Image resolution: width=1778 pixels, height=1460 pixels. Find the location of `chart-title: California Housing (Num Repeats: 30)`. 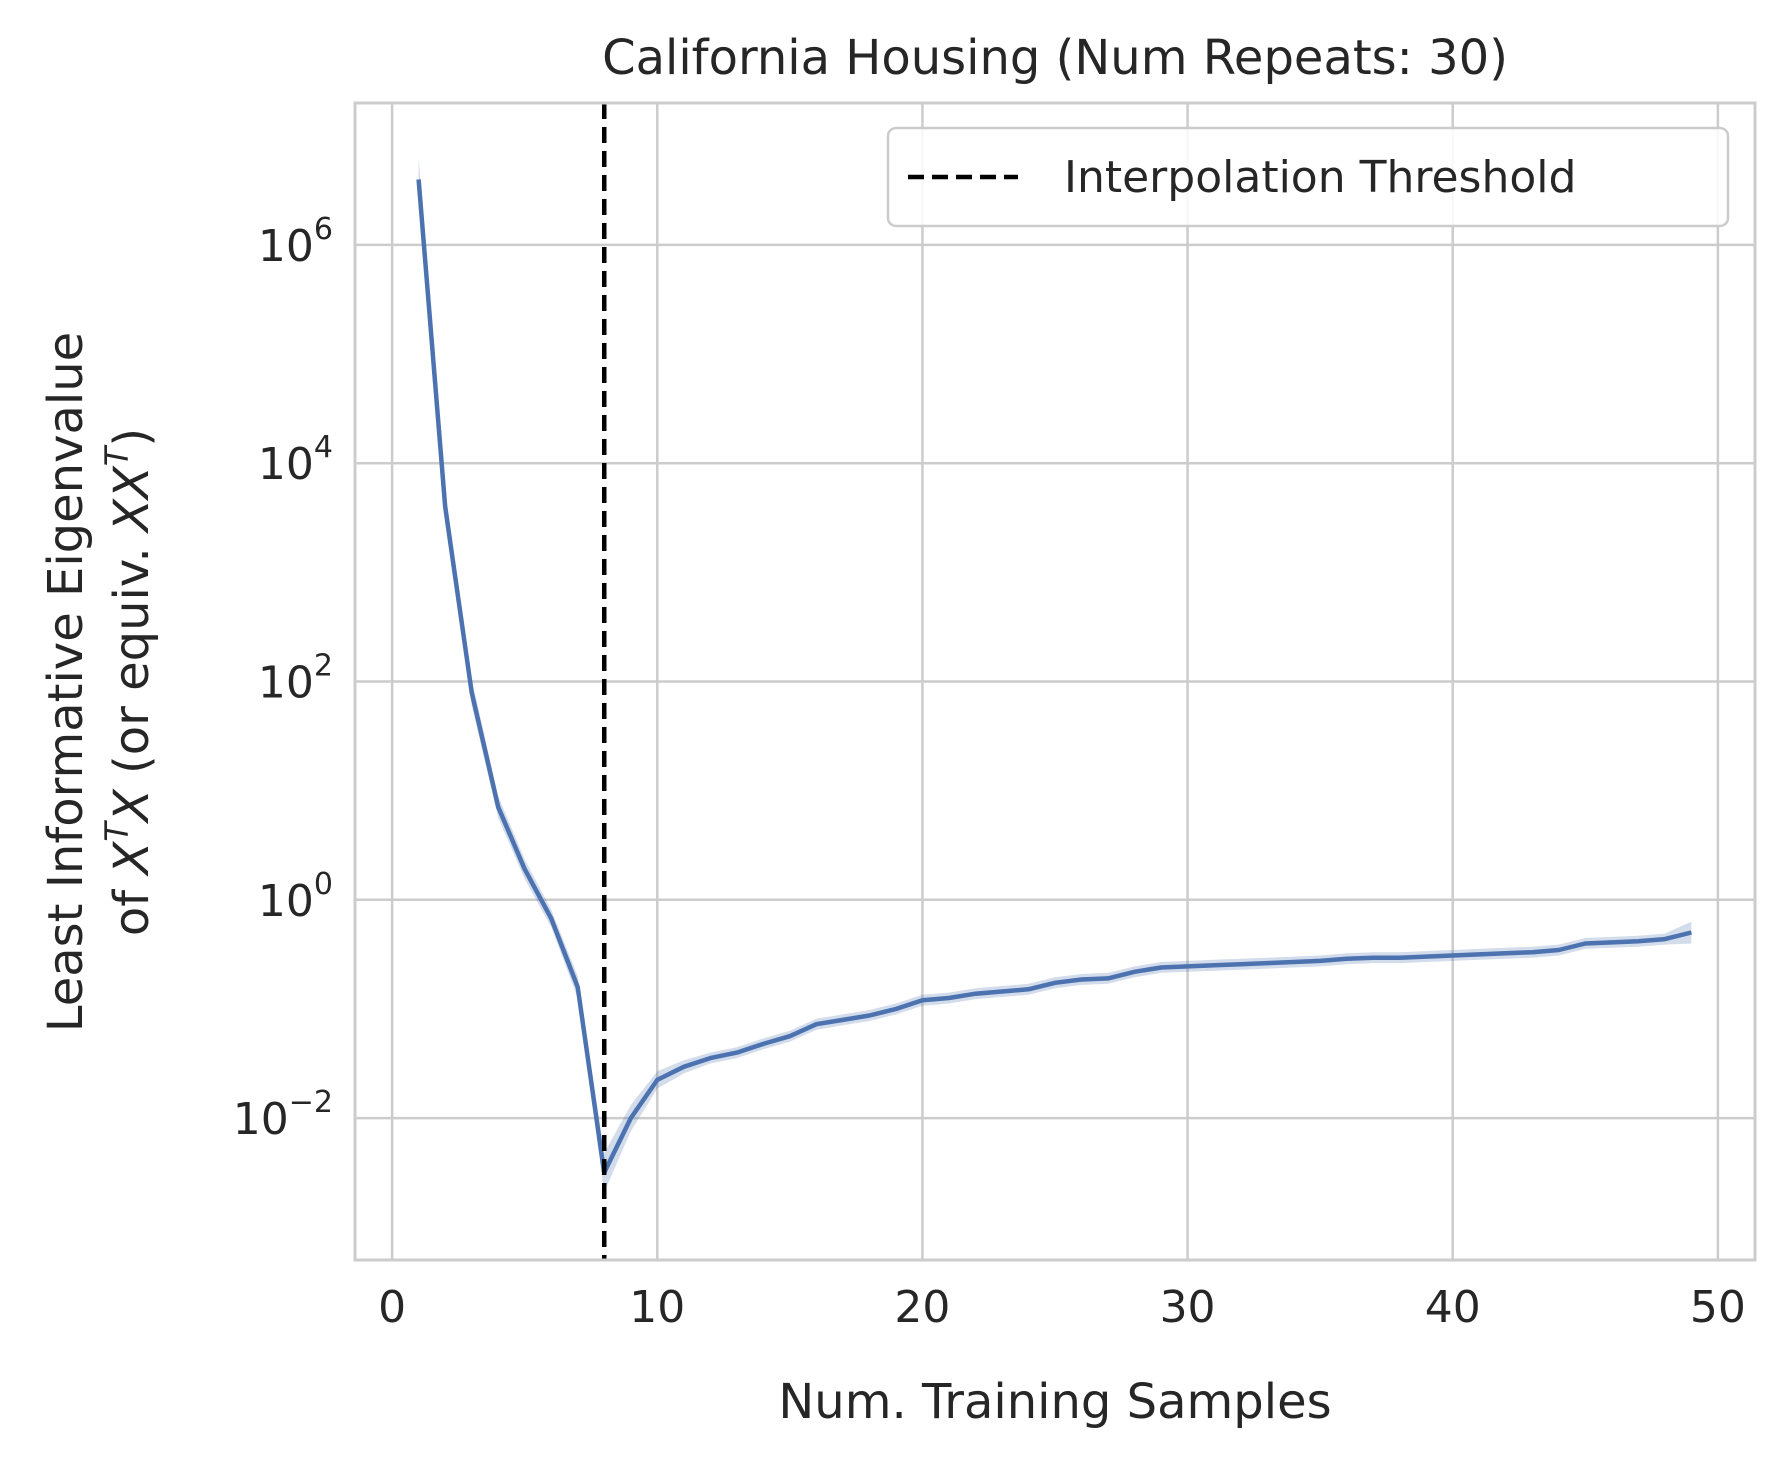

chart-title: California Housing (Num Repeats: 30) is located at coordinates (1055, 58).